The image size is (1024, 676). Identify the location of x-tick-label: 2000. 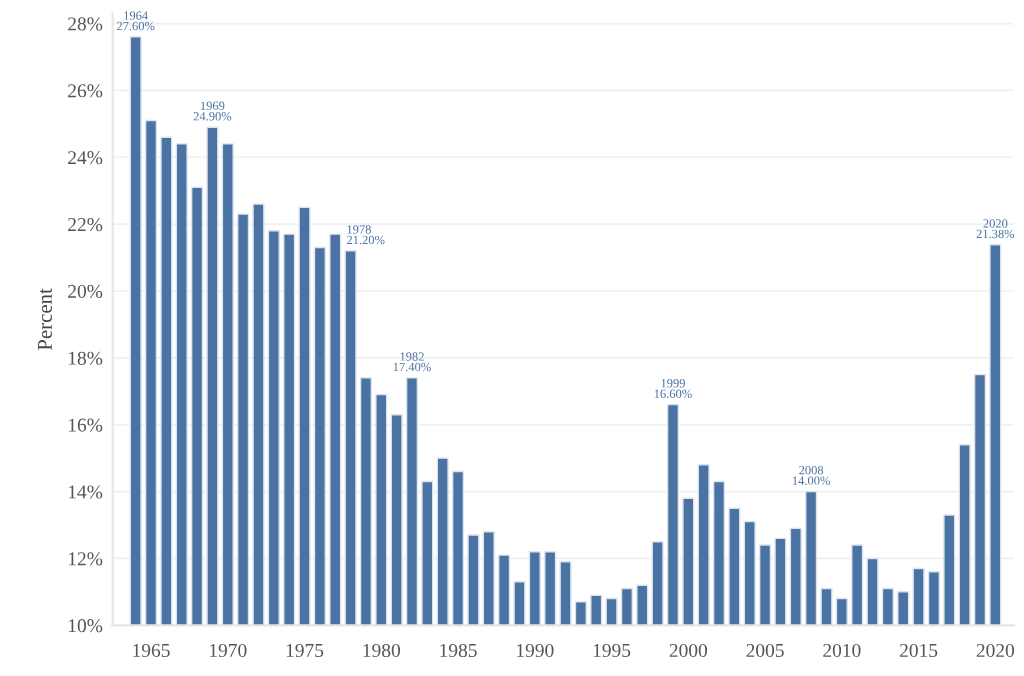
(688, 650).